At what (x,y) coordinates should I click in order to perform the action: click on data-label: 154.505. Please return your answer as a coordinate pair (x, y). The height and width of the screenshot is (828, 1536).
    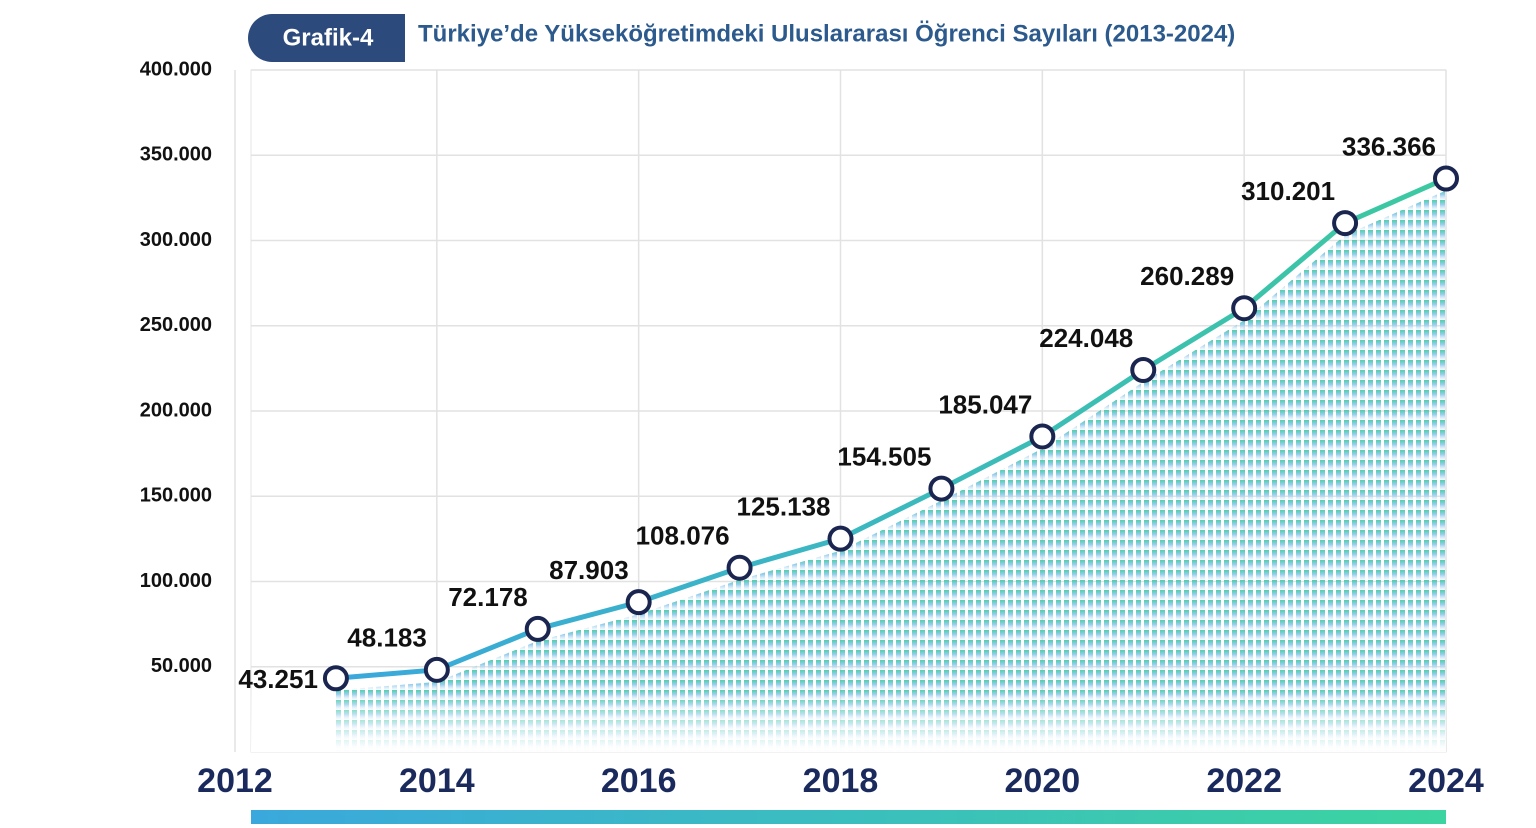
    Looking at the image, I should click on (884, 456).